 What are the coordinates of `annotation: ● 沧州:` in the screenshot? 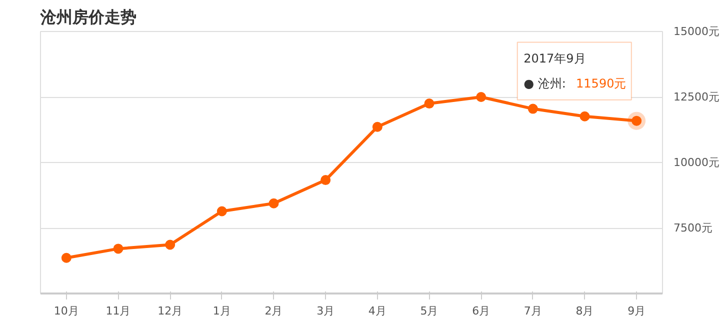 It's located at (545, 83).